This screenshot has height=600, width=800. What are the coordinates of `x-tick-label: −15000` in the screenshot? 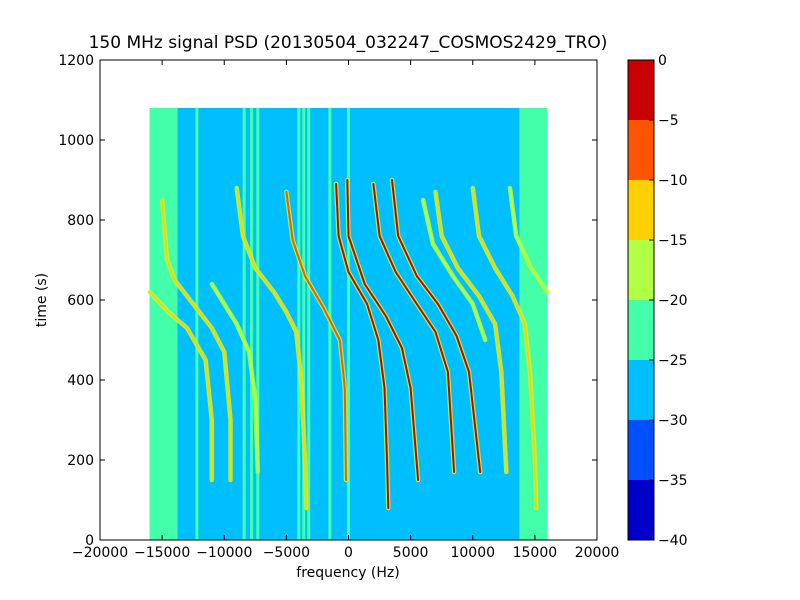 It's located at (162, 553).